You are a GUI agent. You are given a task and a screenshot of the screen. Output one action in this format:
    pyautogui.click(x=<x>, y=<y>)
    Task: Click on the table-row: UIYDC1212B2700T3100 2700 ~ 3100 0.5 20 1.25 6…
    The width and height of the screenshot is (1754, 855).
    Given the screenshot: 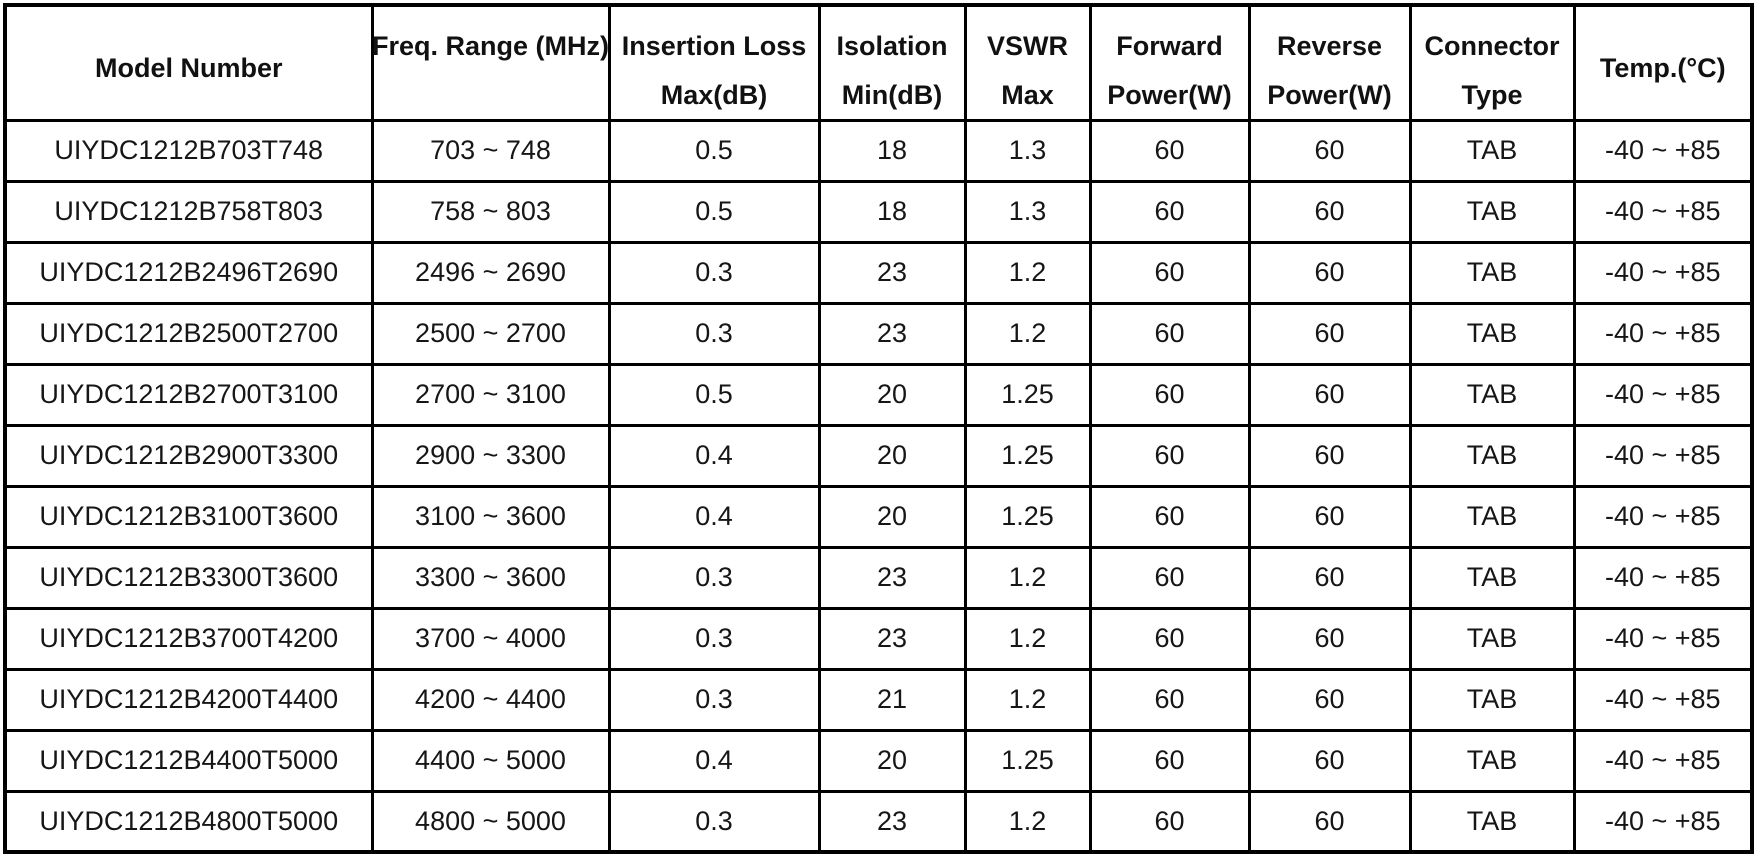 What is the action you would take?
    pyautogui.click(x=878, y=394)
    